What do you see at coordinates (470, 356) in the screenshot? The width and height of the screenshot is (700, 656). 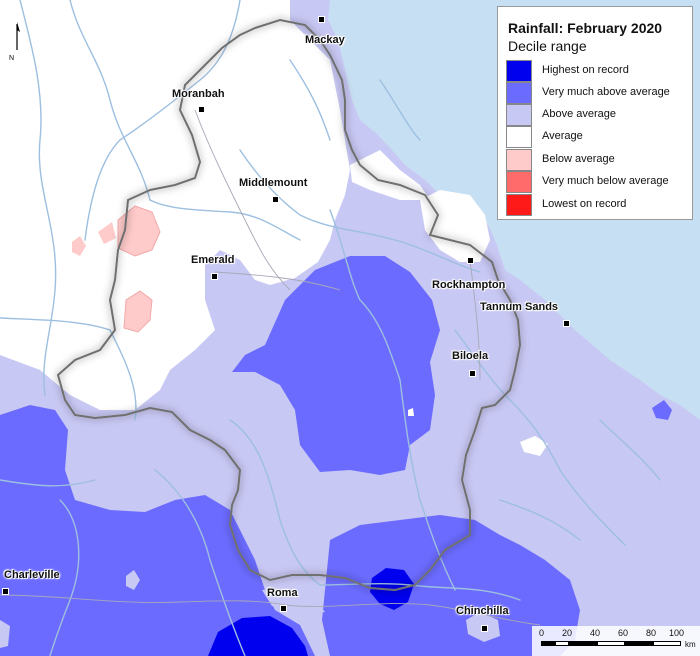 I see `town-label-biloela: Biloela` at bounding box center [470, 356].